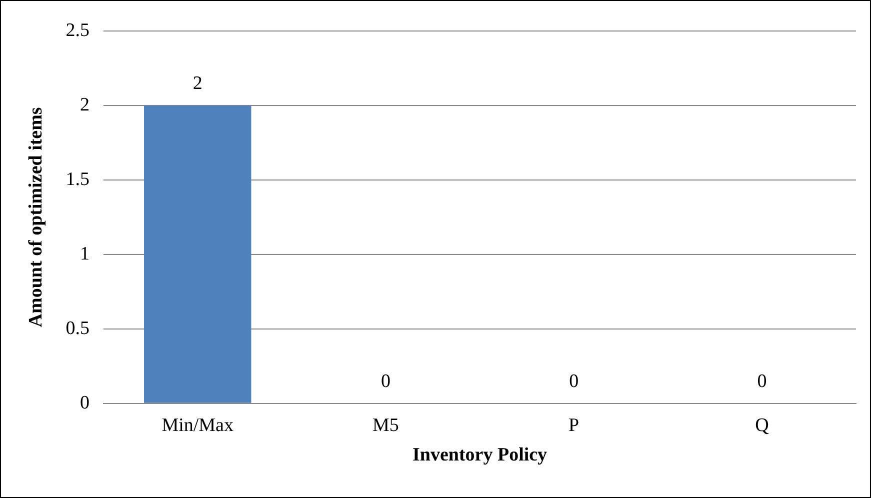 The width and height of the screenshot is (871, 498). Describe the element at coordinates (78, 179) in the screenshot. I see `y-tick-label: 1.5` at that location.